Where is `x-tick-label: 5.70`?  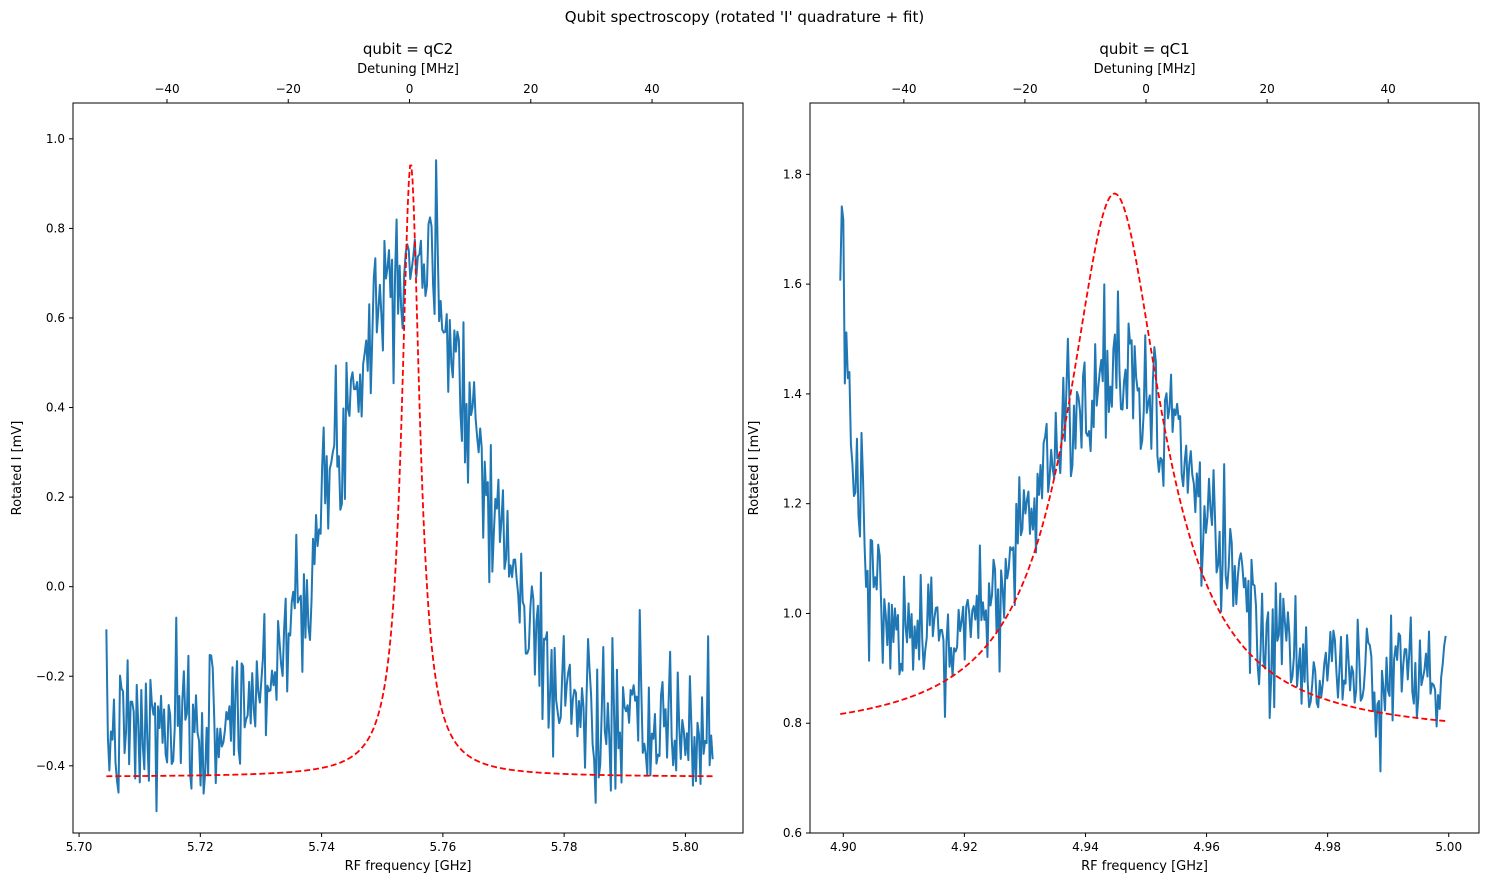
x-tick-label: 5.70 is located at coordinates (79, 847).